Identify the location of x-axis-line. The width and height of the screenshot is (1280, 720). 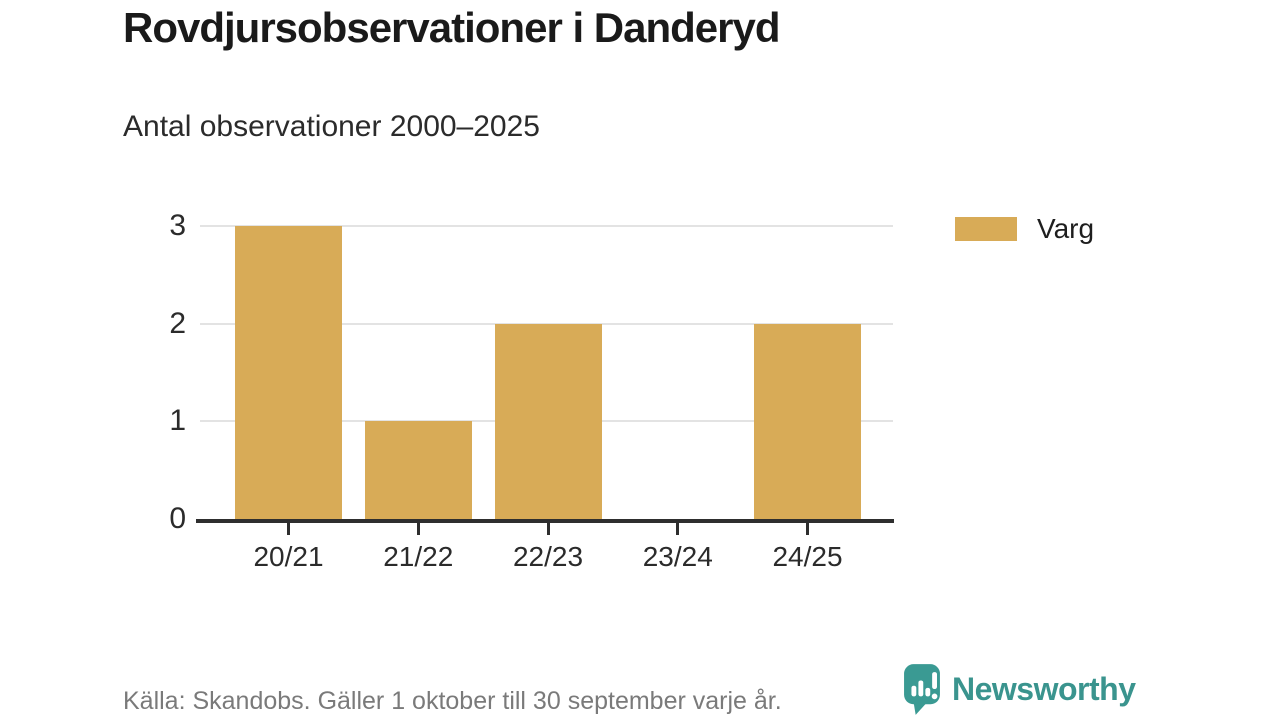
(545, 521).